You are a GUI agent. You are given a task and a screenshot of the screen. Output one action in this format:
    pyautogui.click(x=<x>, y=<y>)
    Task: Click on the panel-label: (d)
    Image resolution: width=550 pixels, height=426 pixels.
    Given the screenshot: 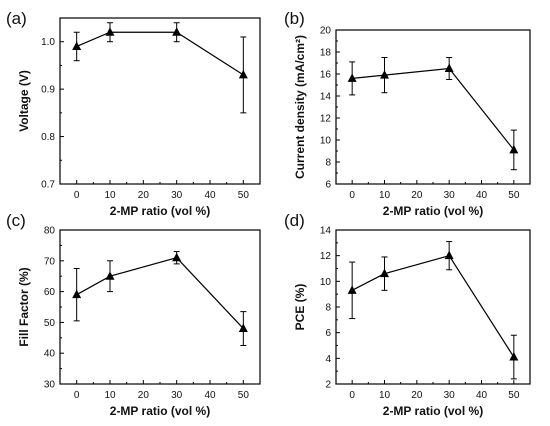 What is the action you would take?
    pyautogui.click(x=294, y=220)
    